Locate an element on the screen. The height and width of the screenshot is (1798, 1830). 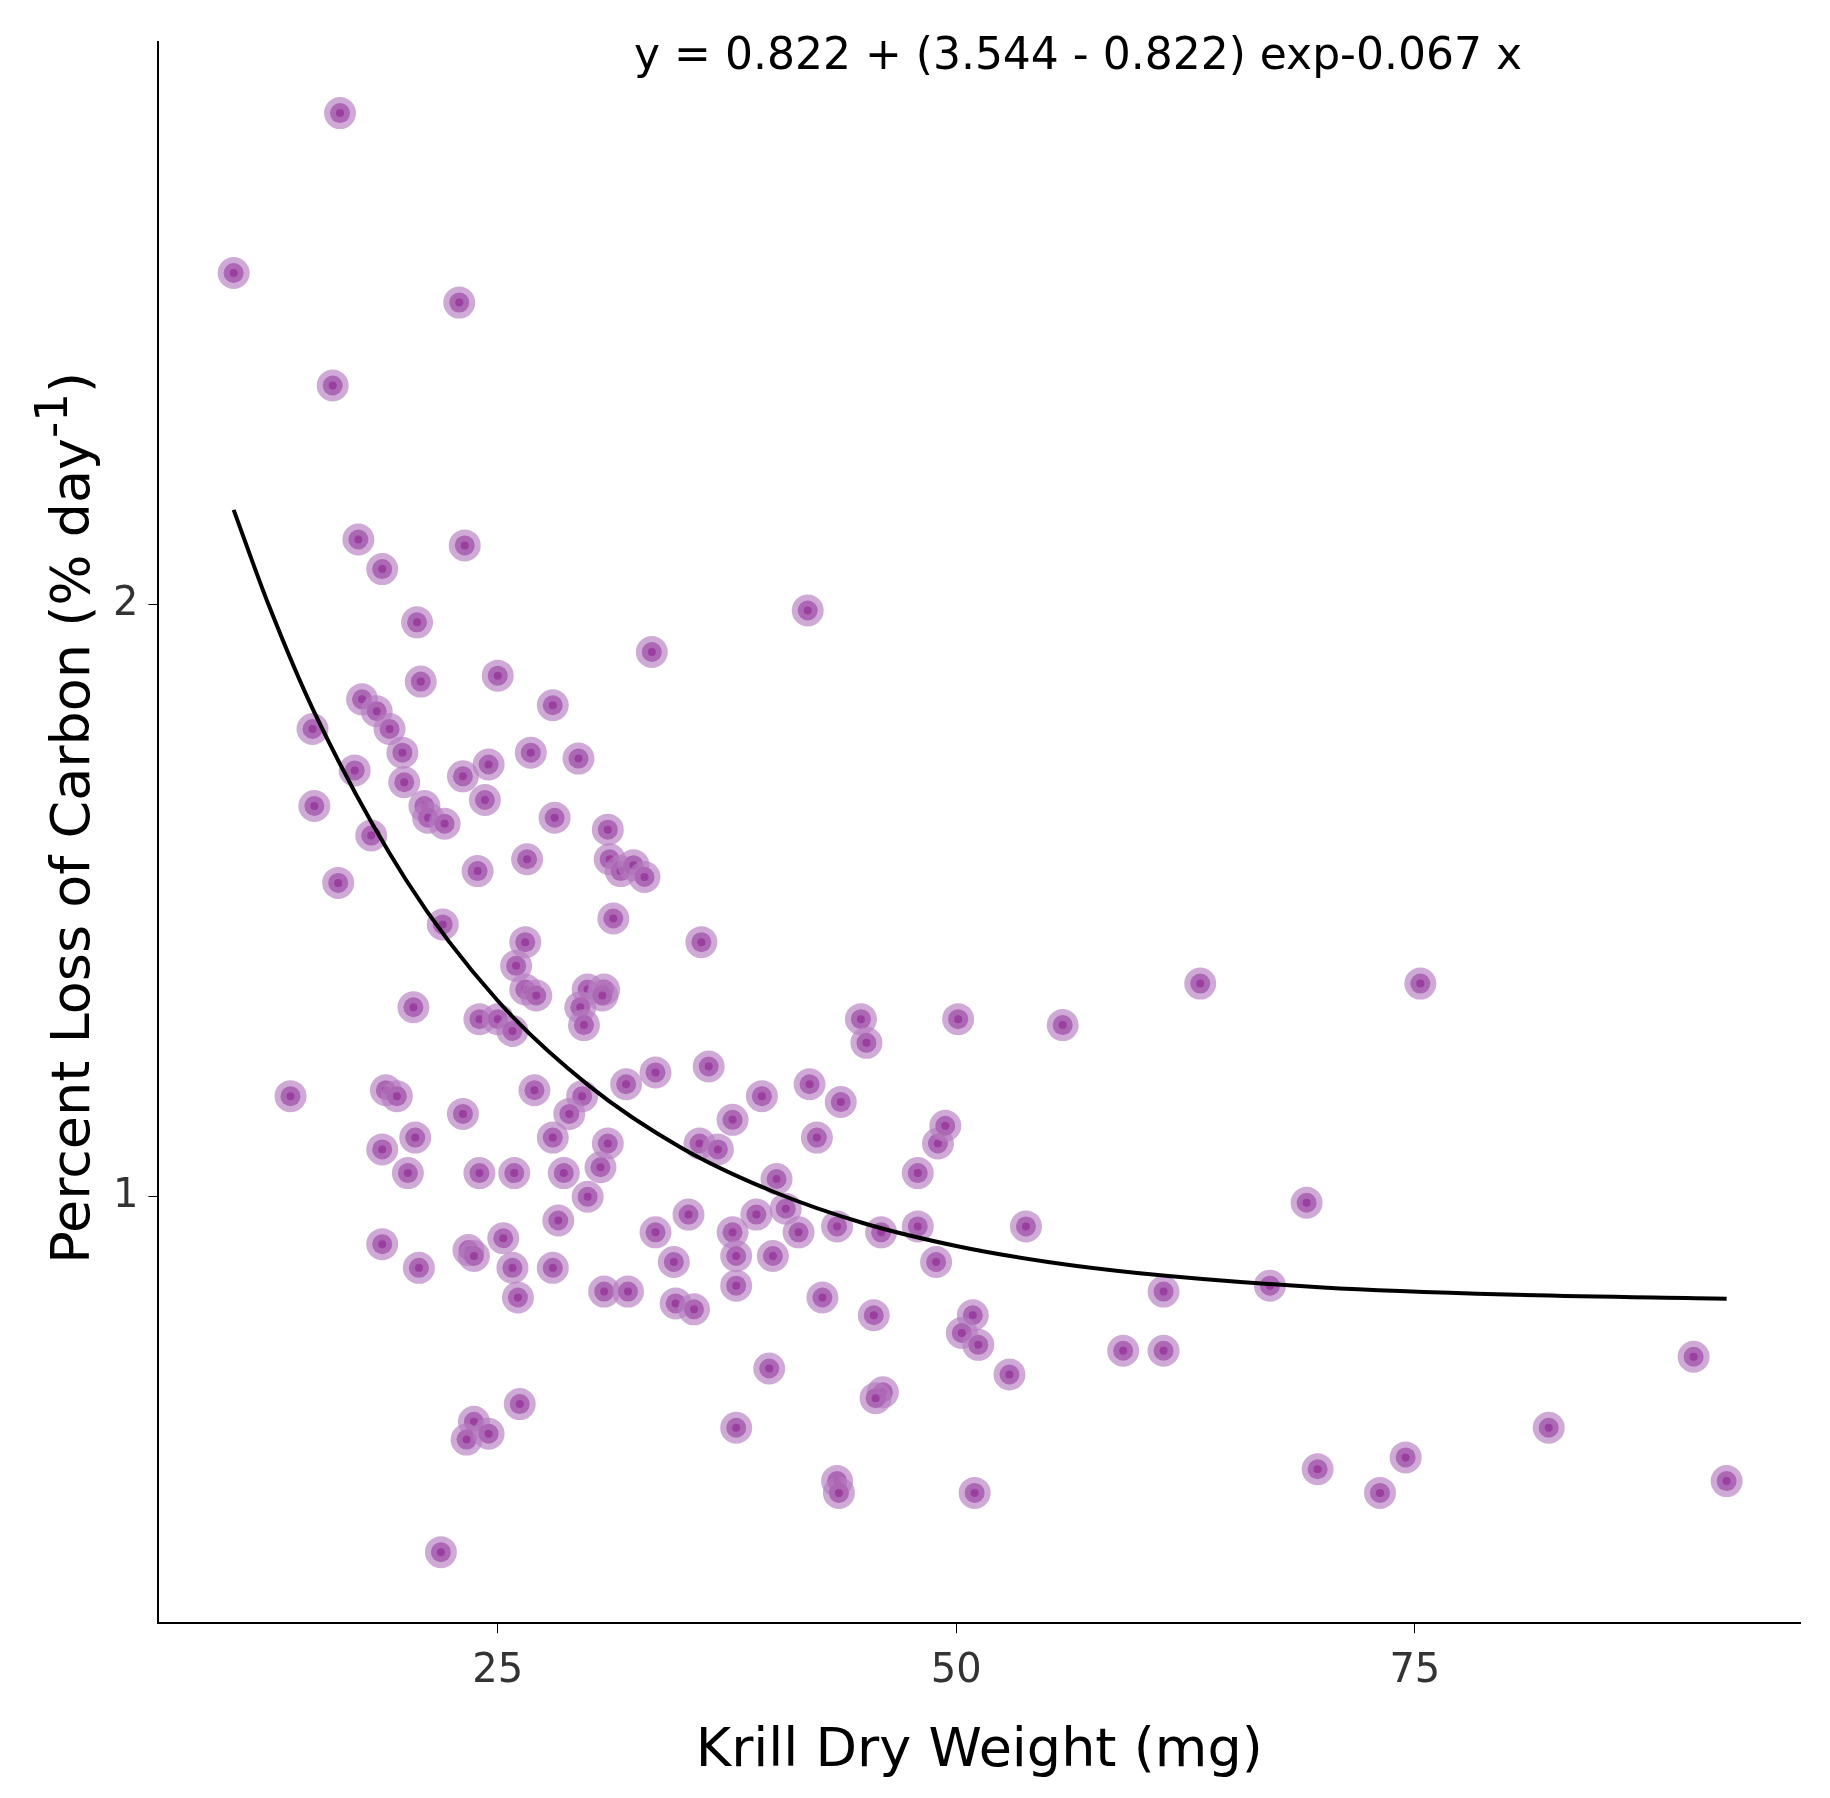
x-axis-title: Krill Dry Weight (mg) is located at coordinates (979, 1747).